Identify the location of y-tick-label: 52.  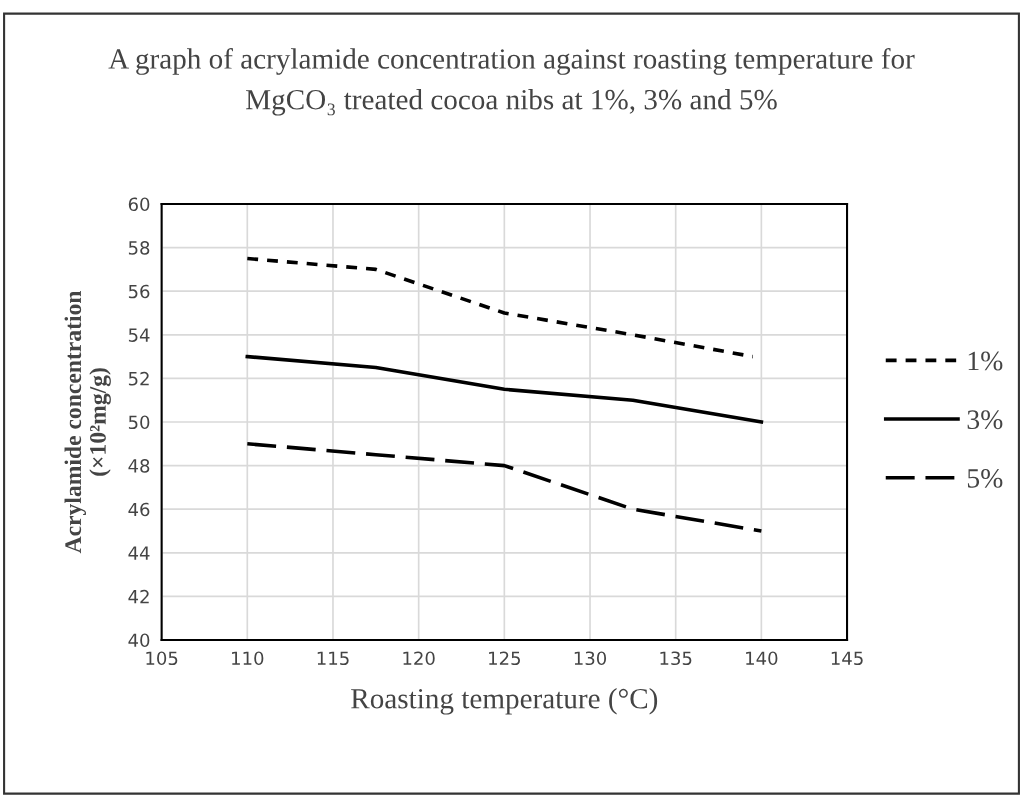
(138, 378).